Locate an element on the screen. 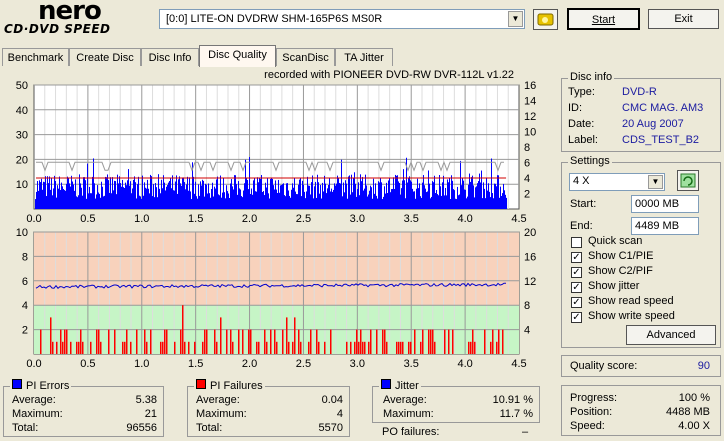 The image size is (724, 441). pi-failures-title-wrap: PI Failures is located at coordinates (229, 385).